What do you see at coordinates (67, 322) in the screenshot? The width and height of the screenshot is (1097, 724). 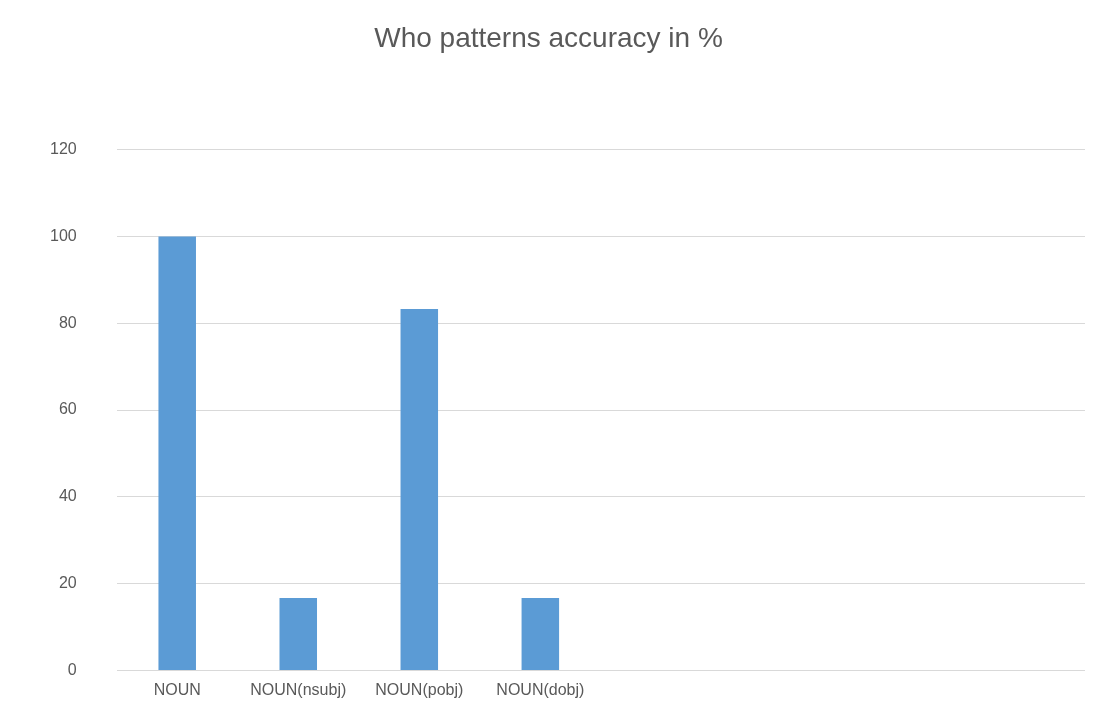 I see `y-tick-label: 80` at bounding box center [67, 322].